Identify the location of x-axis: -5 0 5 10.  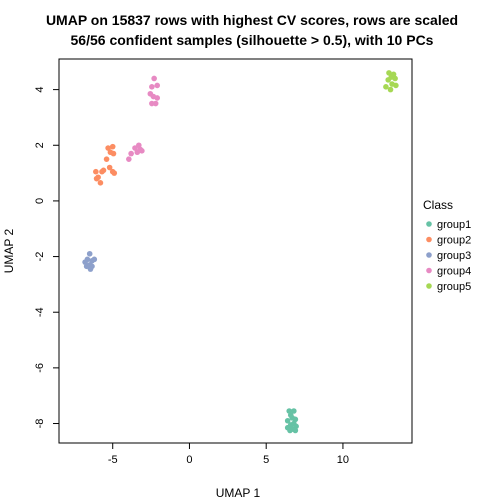
(228, 454).